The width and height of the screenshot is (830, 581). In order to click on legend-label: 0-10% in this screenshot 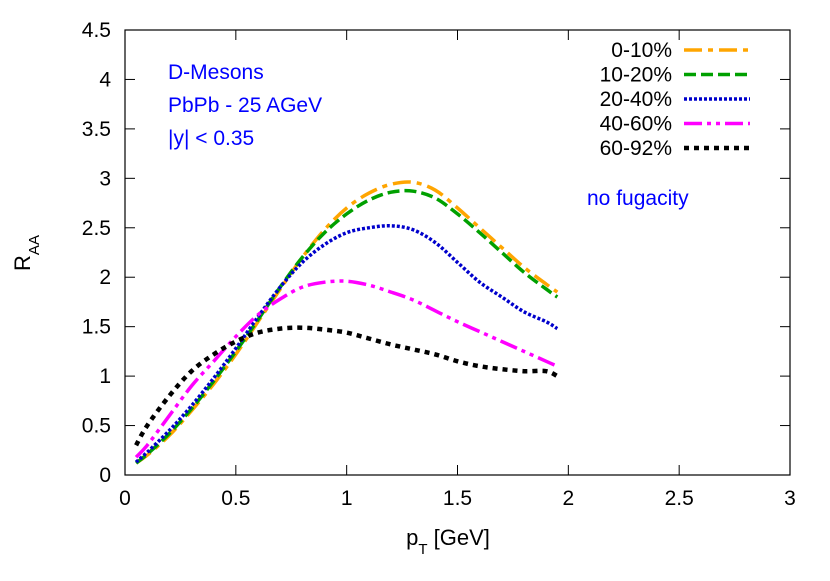, I will do `click(641, 50)`.